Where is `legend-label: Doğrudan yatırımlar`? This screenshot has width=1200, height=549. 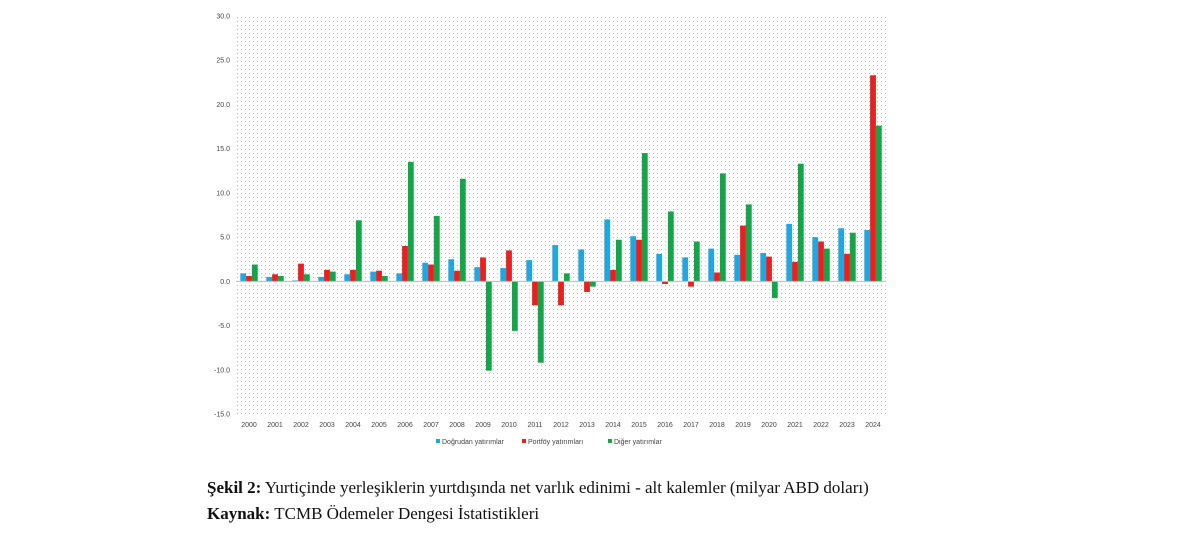
legend-label: Doğrudan yatırımlar is located at coordinates (473, 442).